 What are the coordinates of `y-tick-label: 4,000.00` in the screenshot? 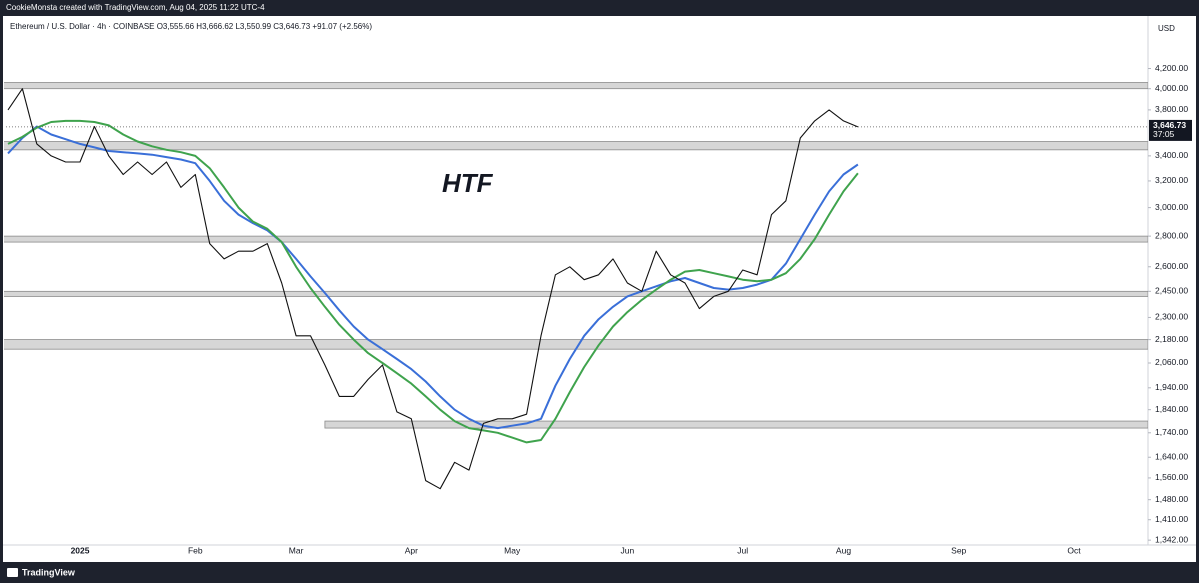 It's located at (1171, 88).